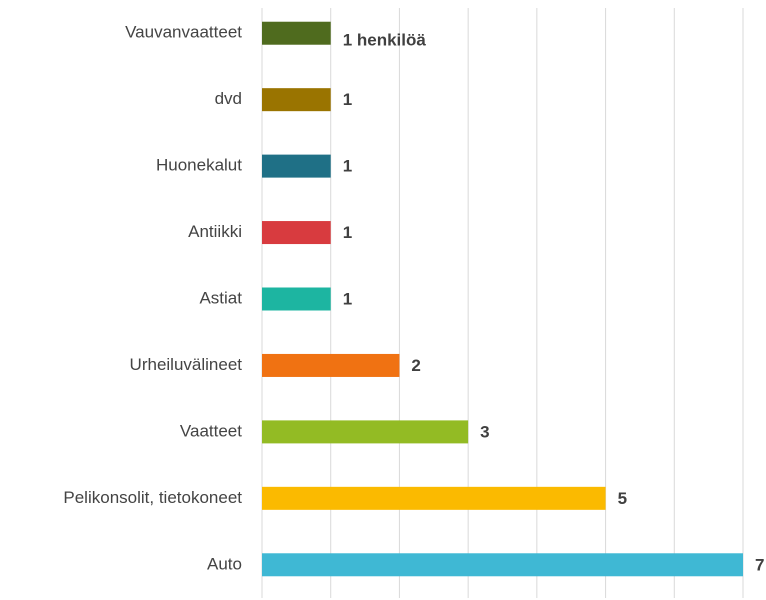 This screenshot has height=600, width=766. Describe the element at coordinates (415, 365) in the screenshot. I see `data-label: 2` at that location.